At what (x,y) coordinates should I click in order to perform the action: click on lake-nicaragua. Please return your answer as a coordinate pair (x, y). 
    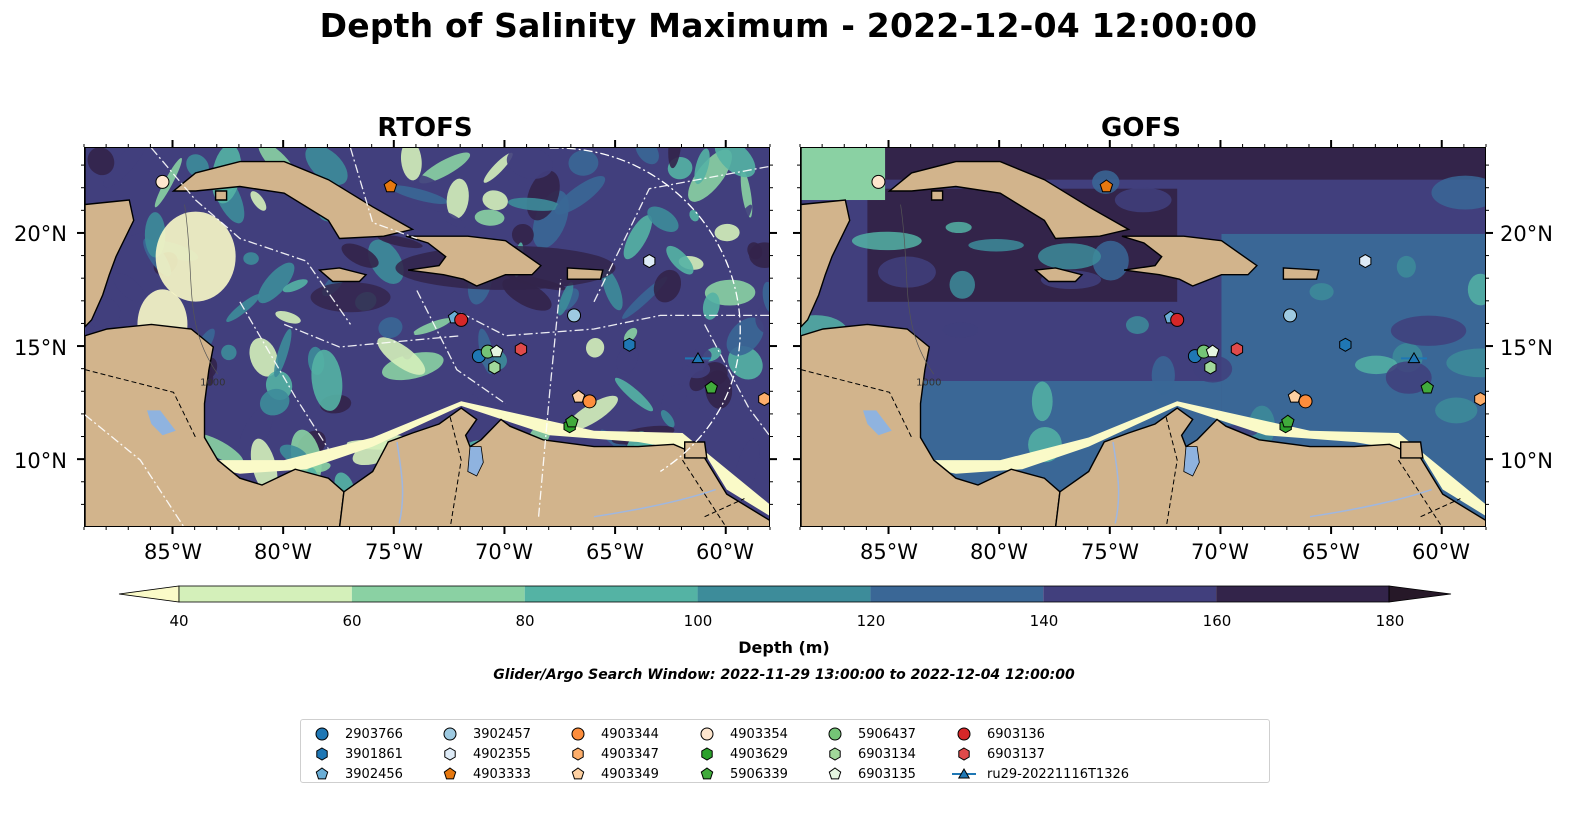
    Looking at the image, I should click on (877, 423).